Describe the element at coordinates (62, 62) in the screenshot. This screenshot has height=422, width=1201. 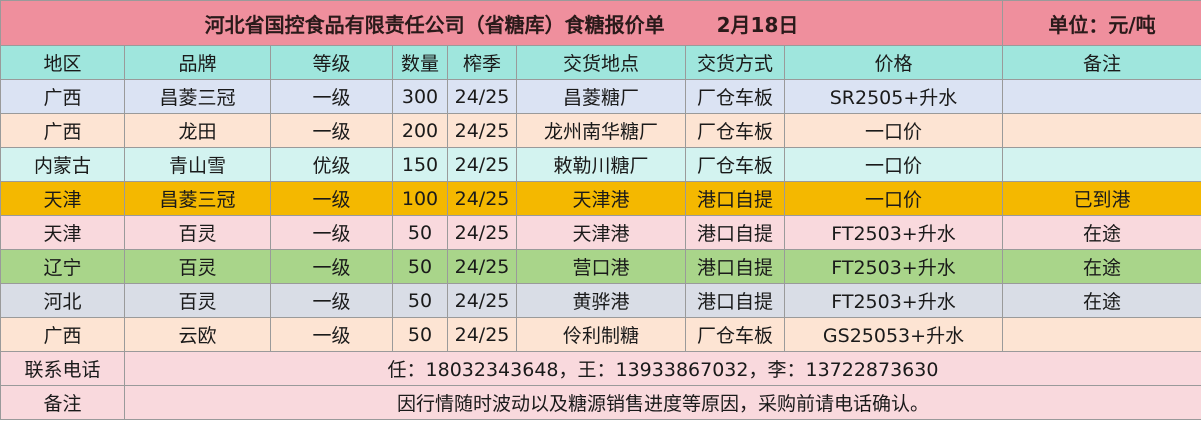
I see `header-region: 地区` at that location.